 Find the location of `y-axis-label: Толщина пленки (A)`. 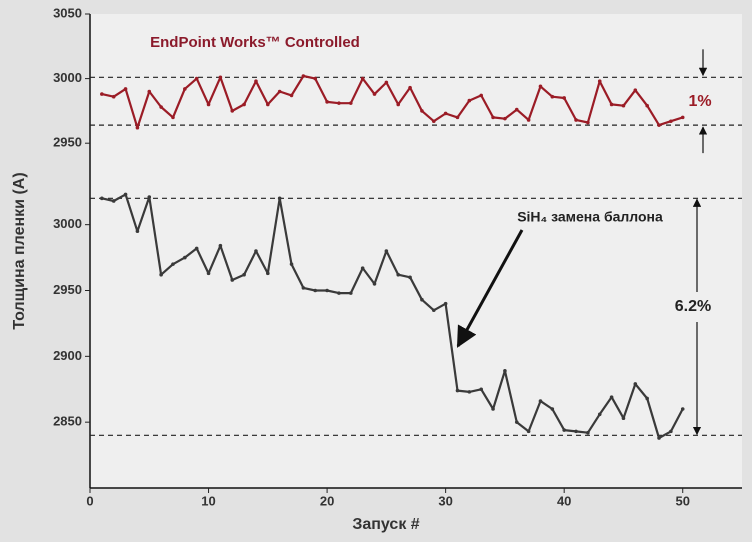

y-axis-label: Толщина пленки (A) is located at coordinates (19, 250).